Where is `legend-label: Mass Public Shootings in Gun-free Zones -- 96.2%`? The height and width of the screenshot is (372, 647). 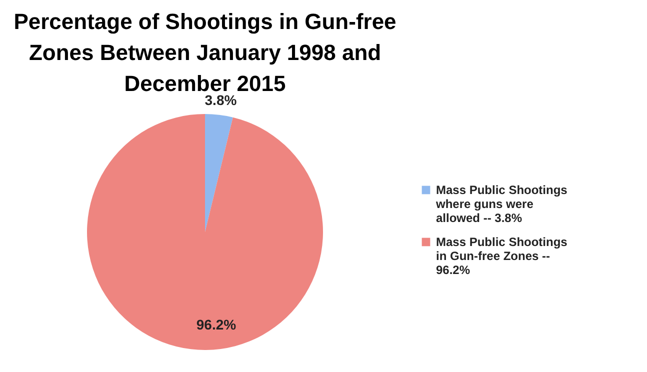 legend-label: Mass Public Shootings in Gun-free Zones -- 96.2% is located at coordinates (502, 256).